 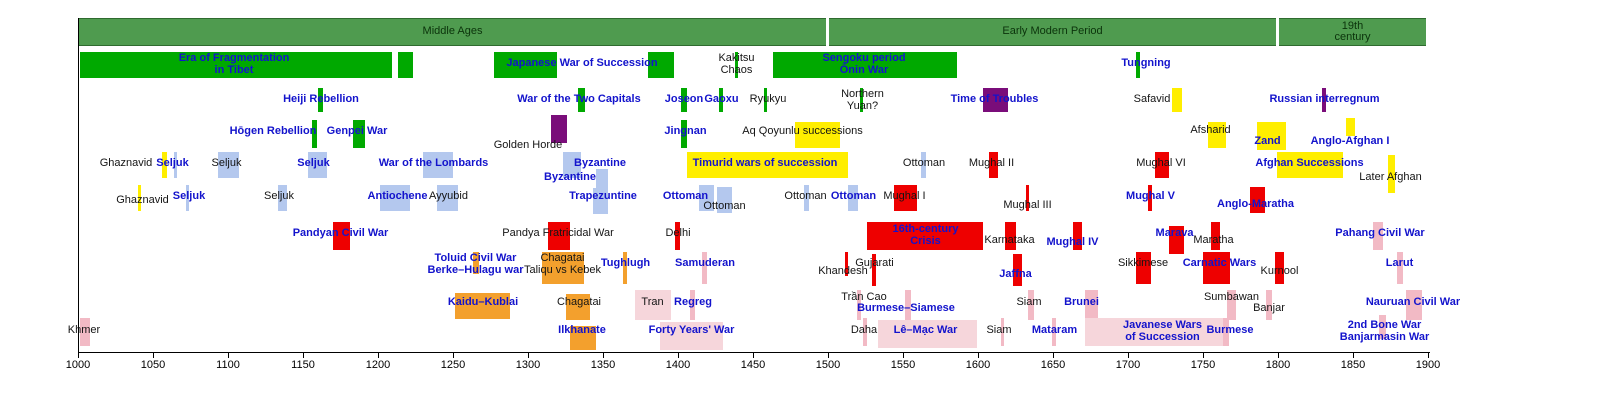 What do you see at coordinates (1203, 365) in the screenshot?
I see `axis-tick-label: 1750` at bounding box center [1203, 365].